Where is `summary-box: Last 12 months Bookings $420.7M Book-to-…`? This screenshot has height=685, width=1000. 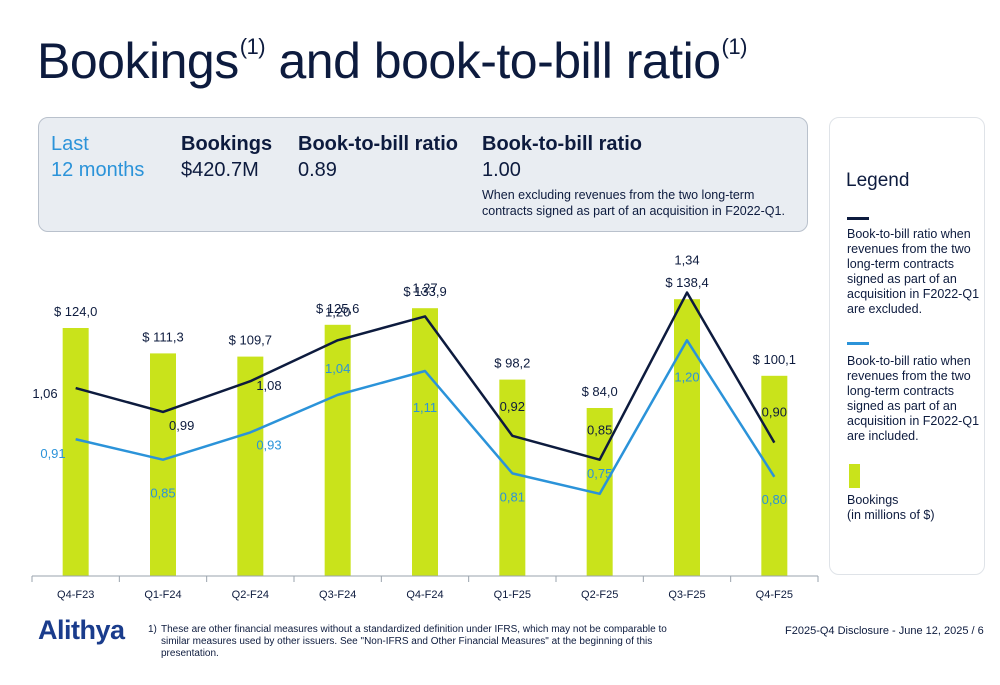 summary-box: Last 12 months Bookings $420.7M Book-to-… is located at coordinates (423, 174).